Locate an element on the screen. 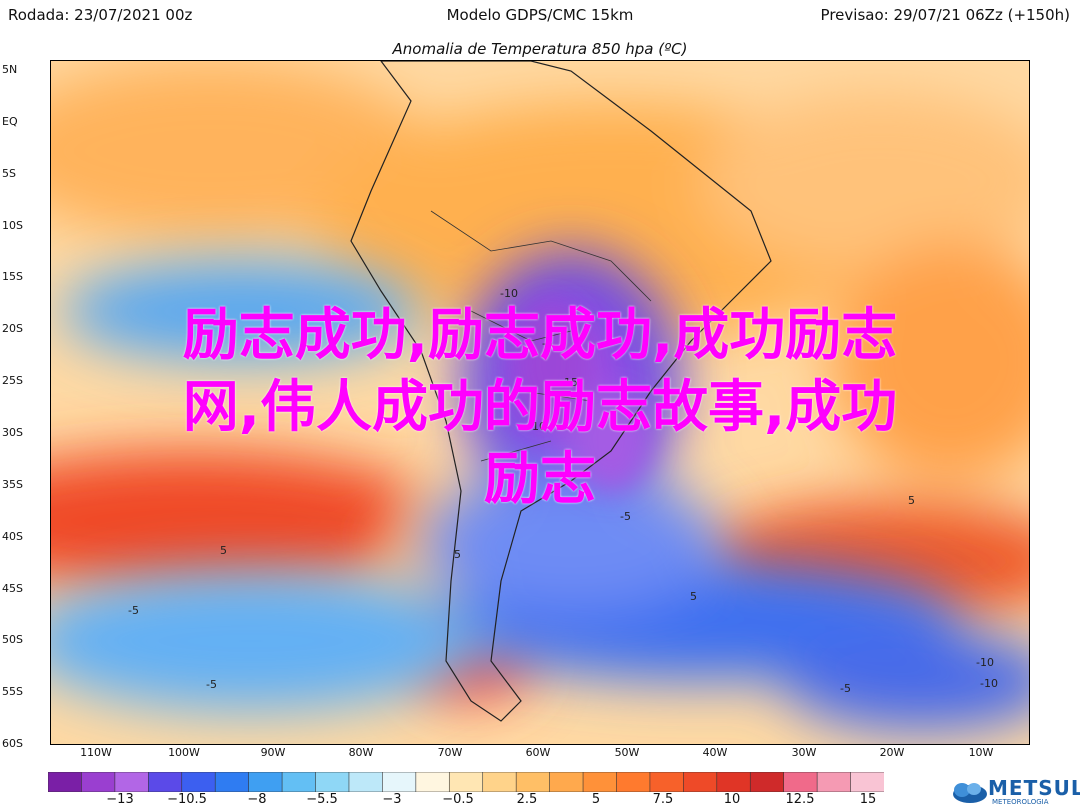  map-title: Anomalia de Temperatura 850 hpa (ºC) is located at coordinates (540, 49).